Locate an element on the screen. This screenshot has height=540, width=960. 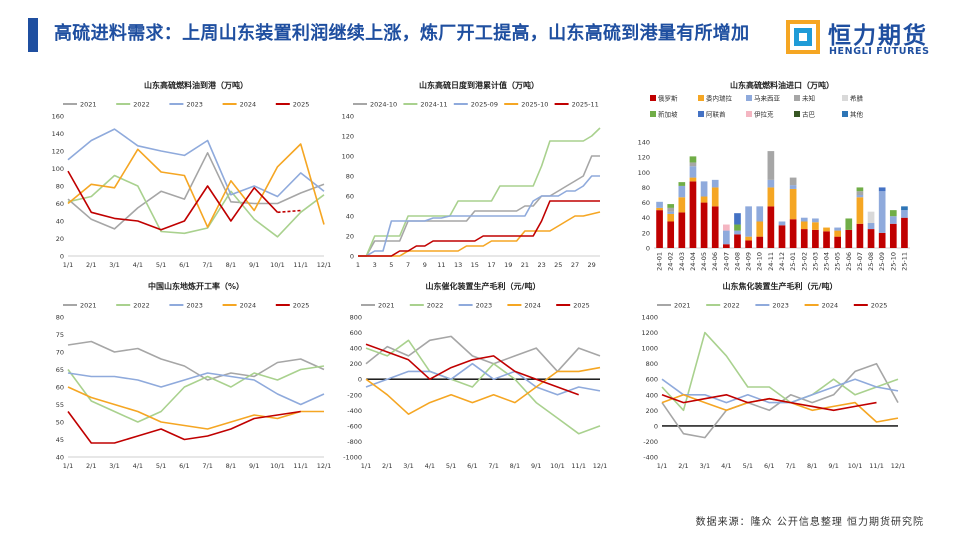
legend-label: 未知 is located at coordinates (808, 98).